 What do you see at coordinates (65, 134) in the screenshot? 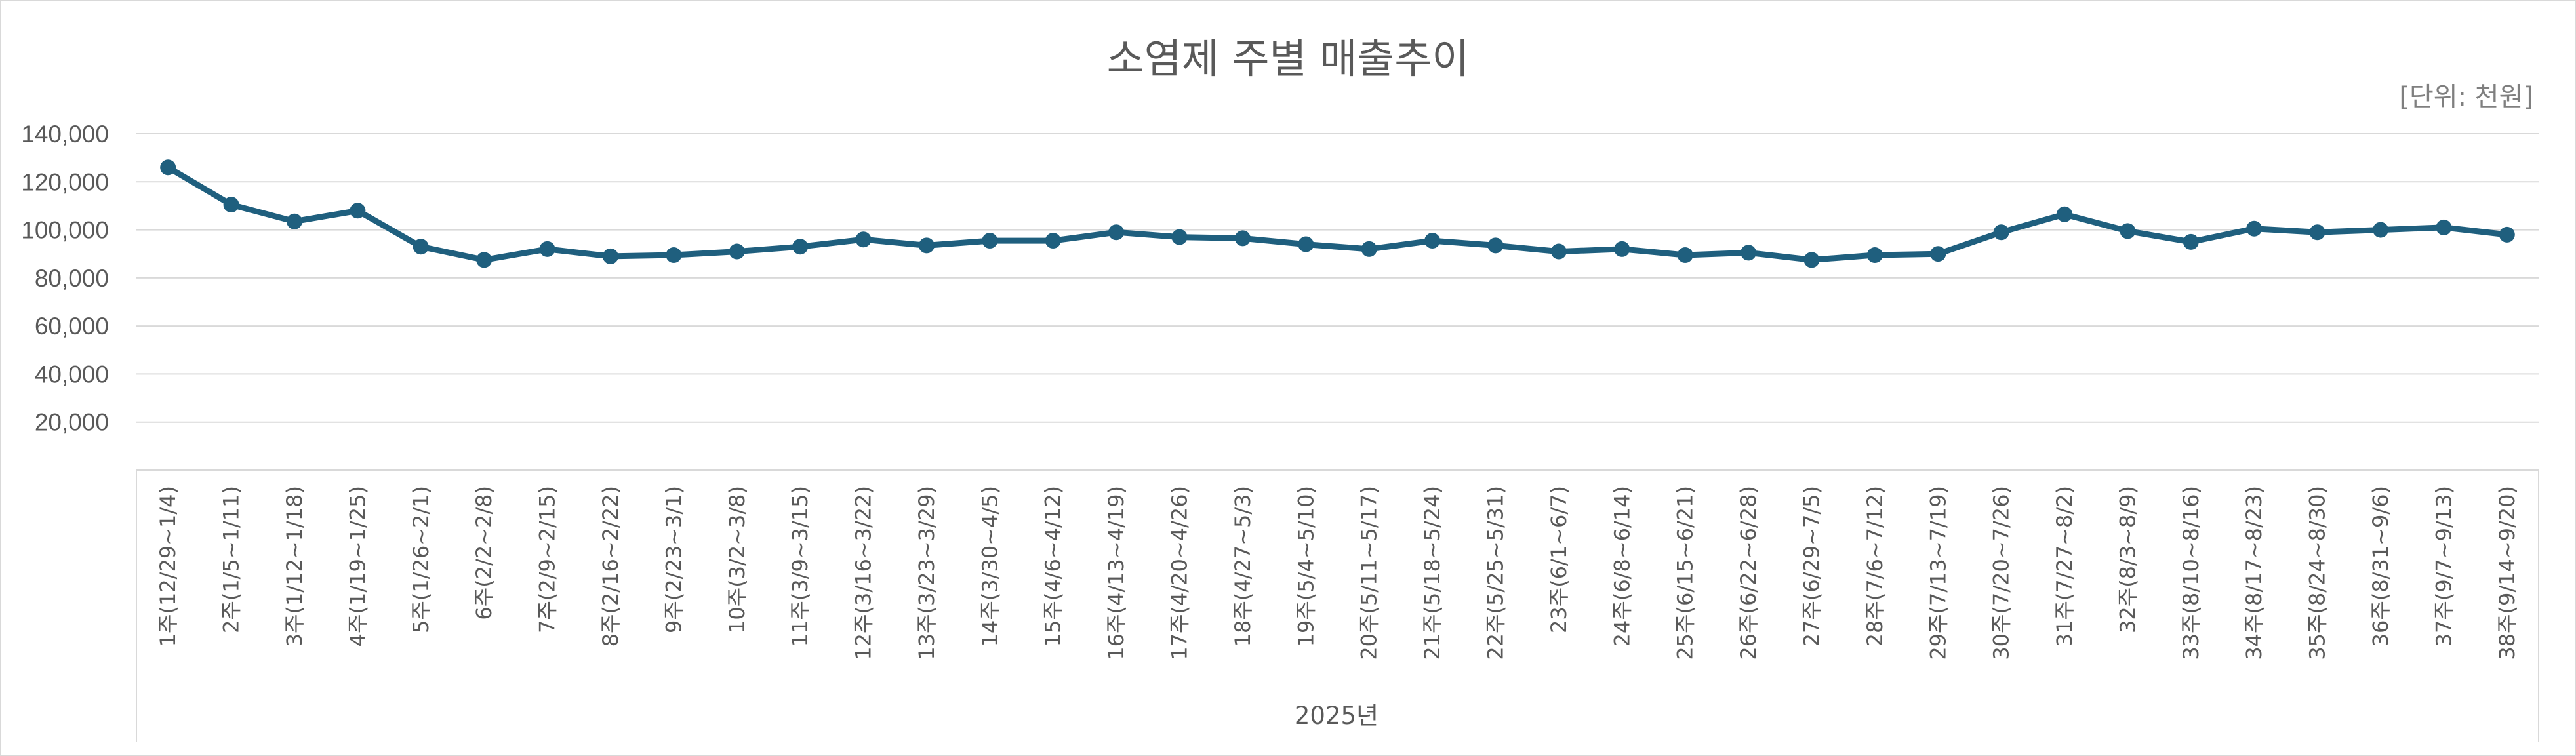
I see `y-tick-label: 140,000` at bounding box center [65, 134].